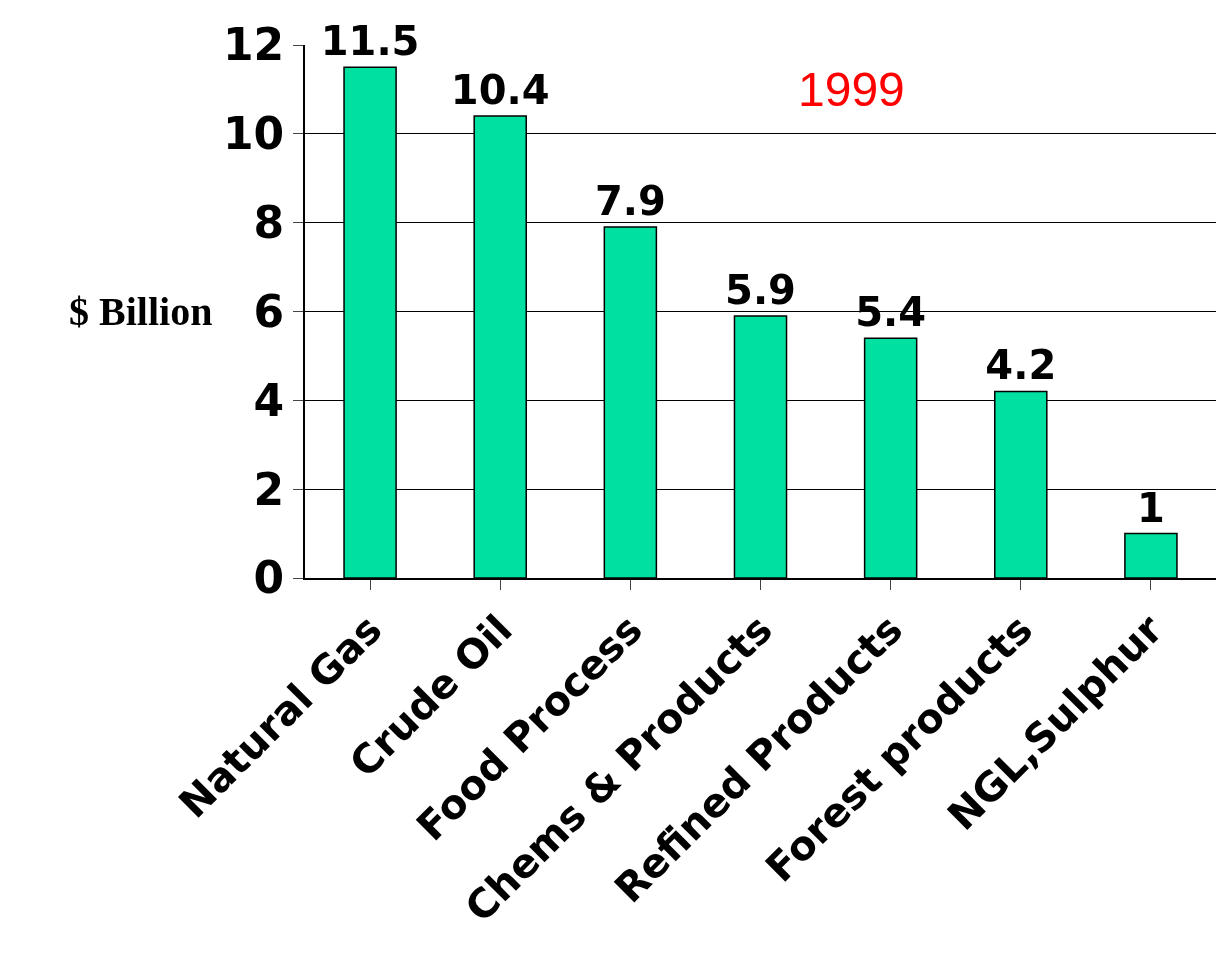  I want to click on y-axis-title: $ Billion, so click(141, 311).